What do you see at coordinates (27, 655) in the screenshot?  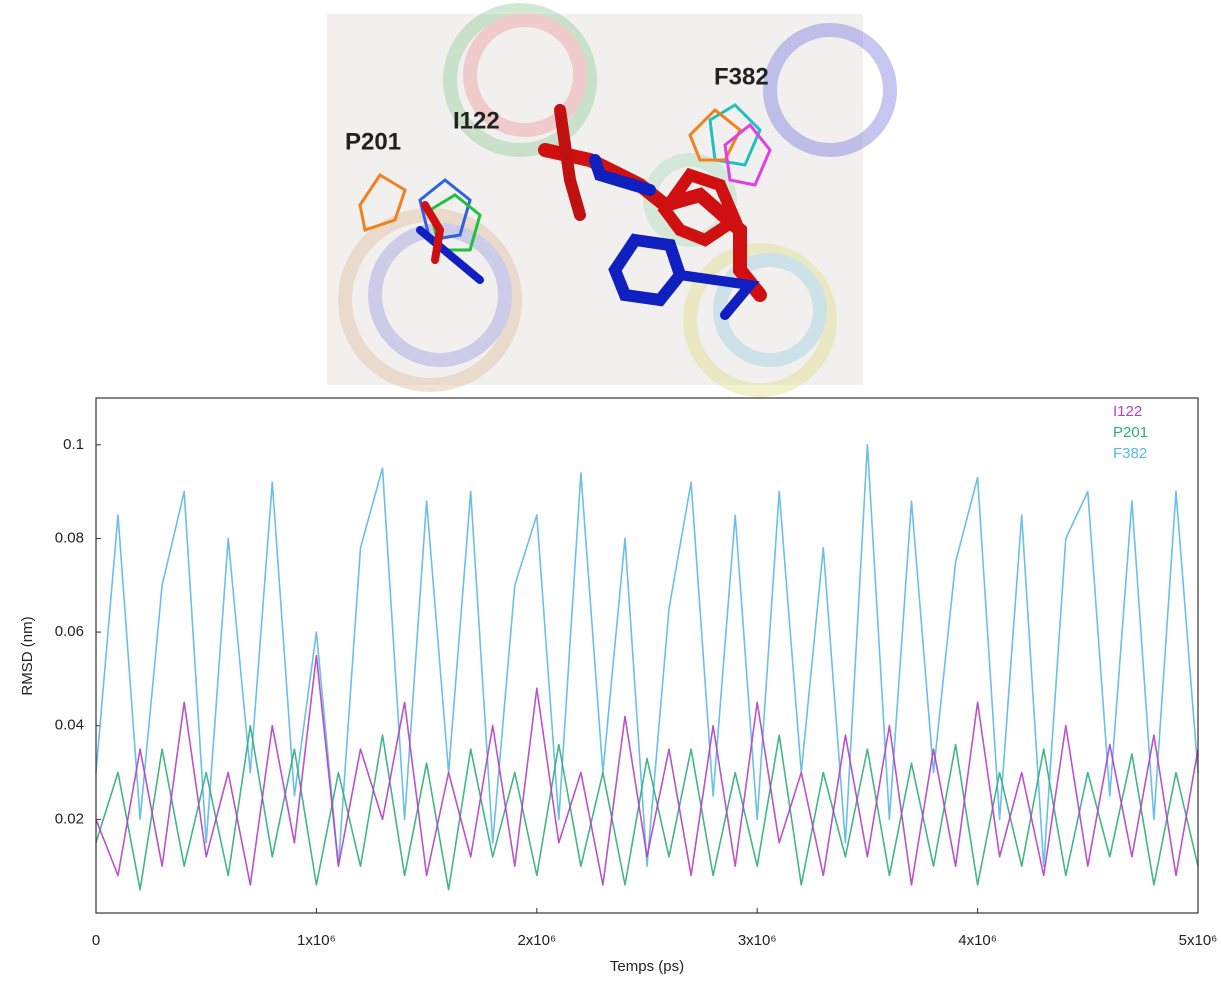 I see `y-axis-label: RMSD (nm)` at bounding box center [27, 655].